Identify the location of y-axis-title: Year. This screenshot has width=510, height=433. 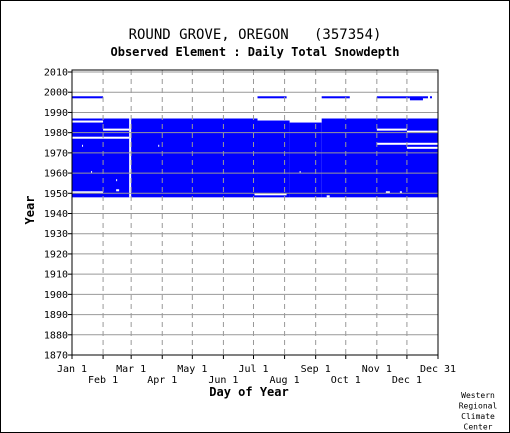
(30, 210).